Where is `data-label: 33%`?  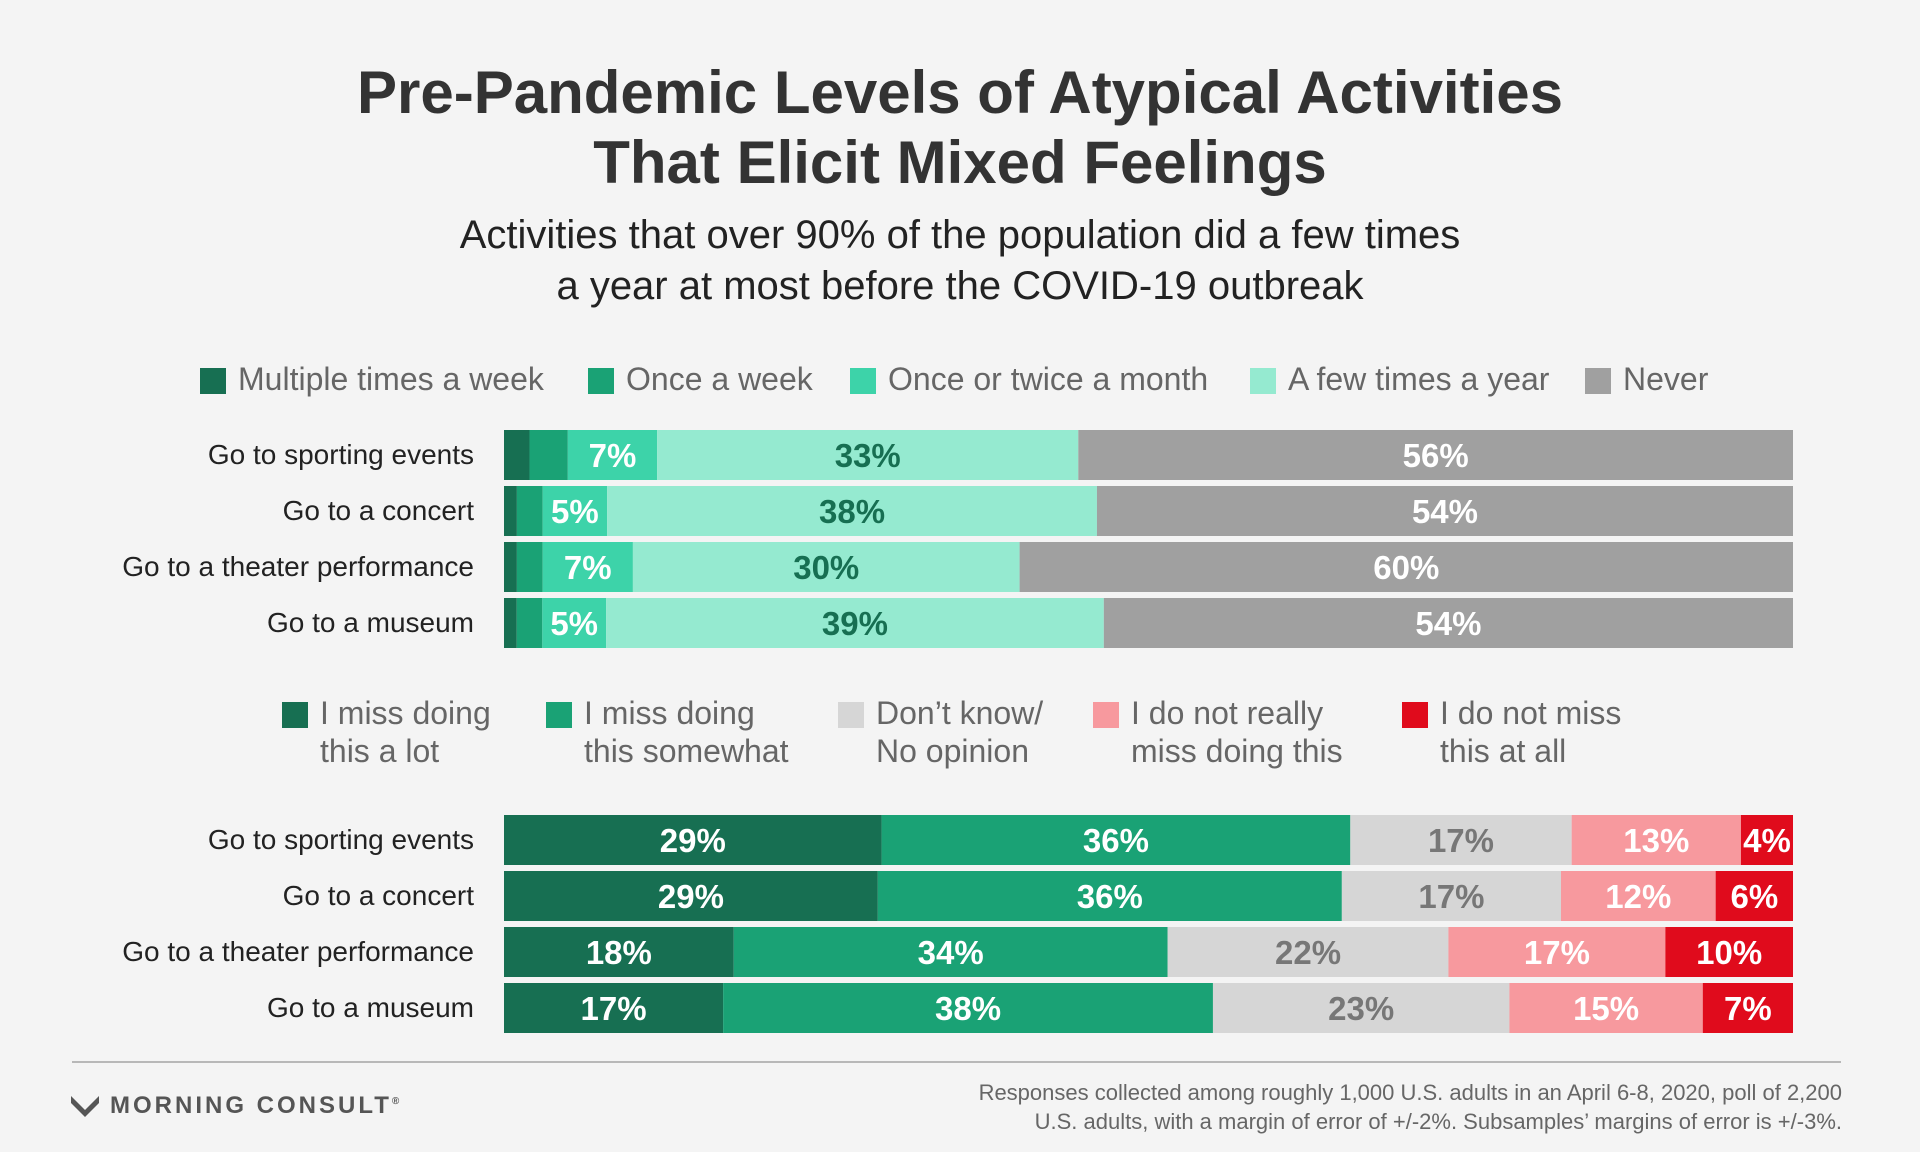
data-label: 33% is located at coordinates (868, 455).